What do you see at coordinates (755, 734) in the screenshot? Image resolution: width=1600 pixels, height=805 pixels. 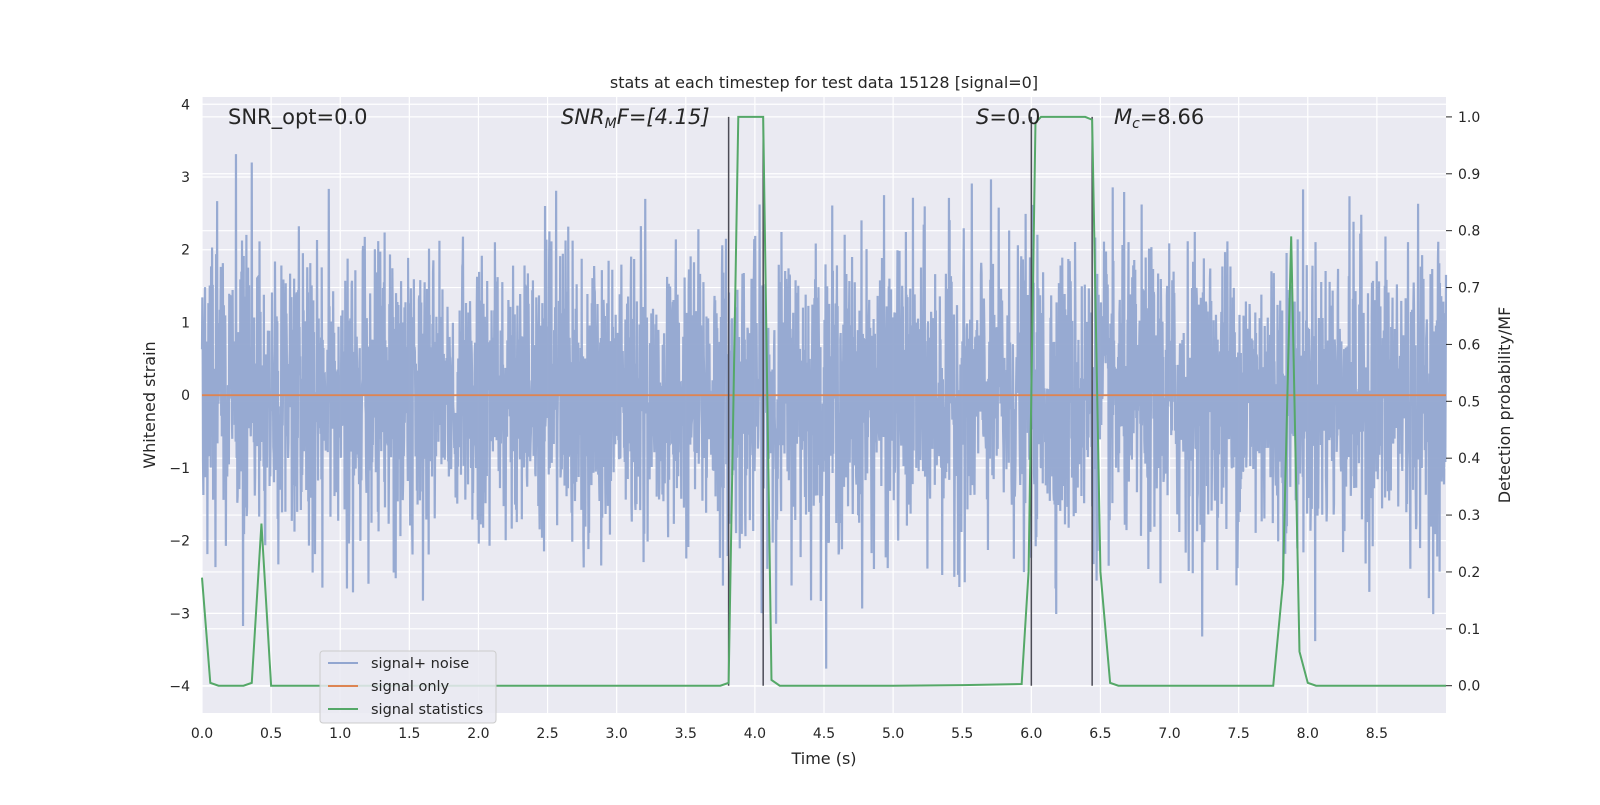 I see `x-tick-label: 4.0` at bounding box center [755, 734].